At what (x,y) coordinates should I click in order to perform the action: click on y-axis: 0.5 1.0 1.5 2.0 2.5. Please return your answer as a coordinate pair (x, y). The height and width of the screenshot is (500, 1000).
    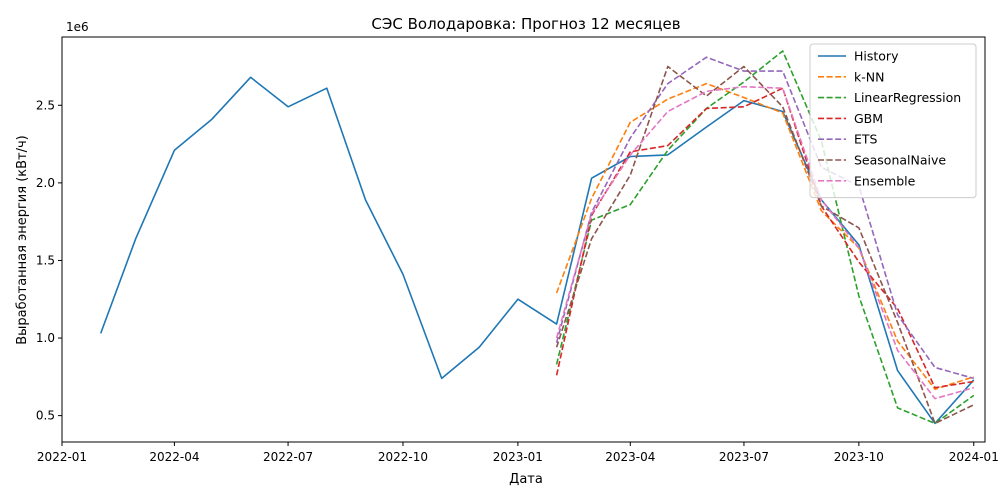
    Looking at the image, I should click on (49, 260).